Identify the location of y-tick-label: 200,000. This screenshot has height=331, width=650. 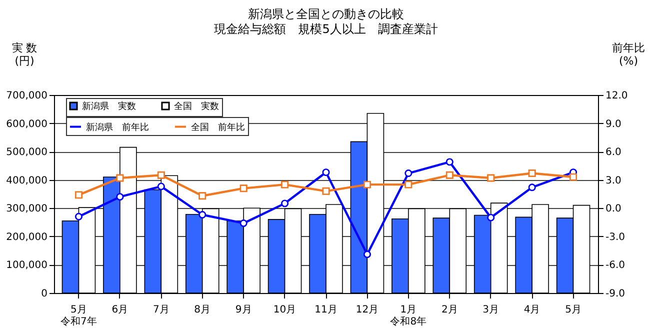
(27, 237).